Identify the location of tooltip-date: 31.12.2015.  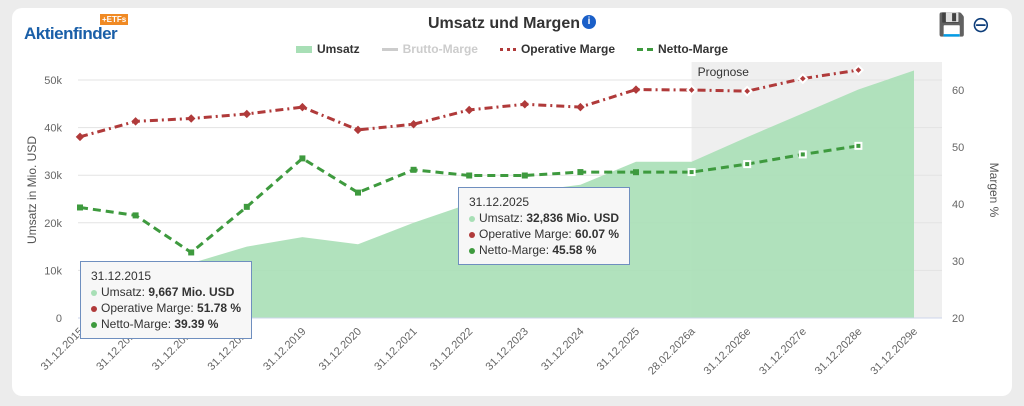
(121, 276).